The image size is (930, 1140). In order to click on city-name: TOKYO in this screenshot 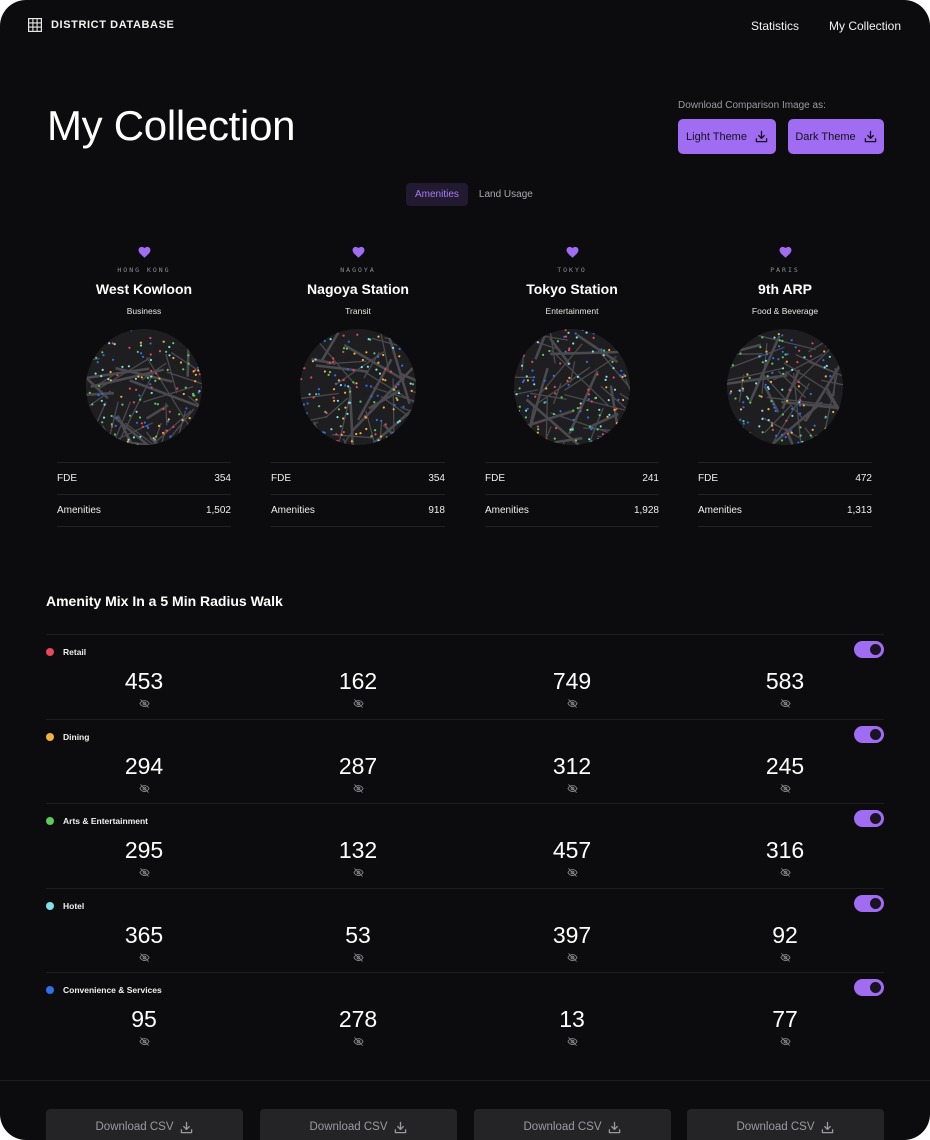, I will do `click(572, 270)`.